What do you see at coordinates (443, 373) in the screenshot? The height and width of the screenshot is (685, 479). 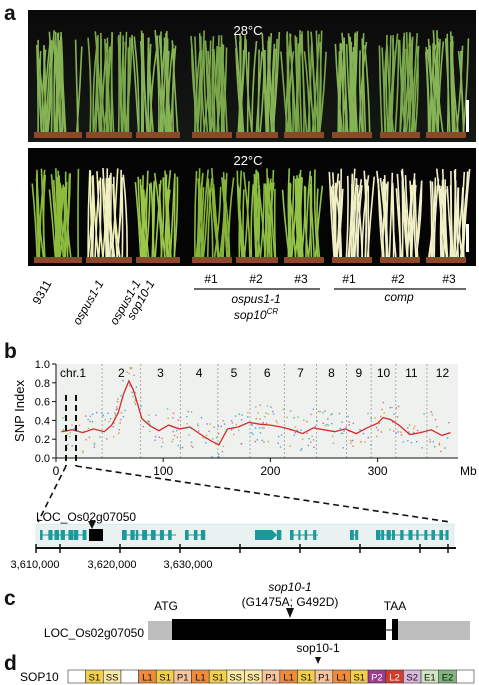 I see `chromosome-label: 12` at bounding box center [443, 373].